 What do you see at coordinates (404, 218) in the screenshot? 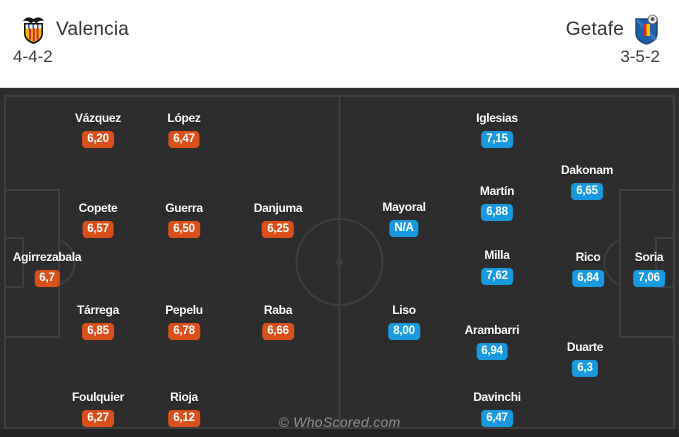
I see `player: Mayoral N/A` at bounding box center [404, 218].